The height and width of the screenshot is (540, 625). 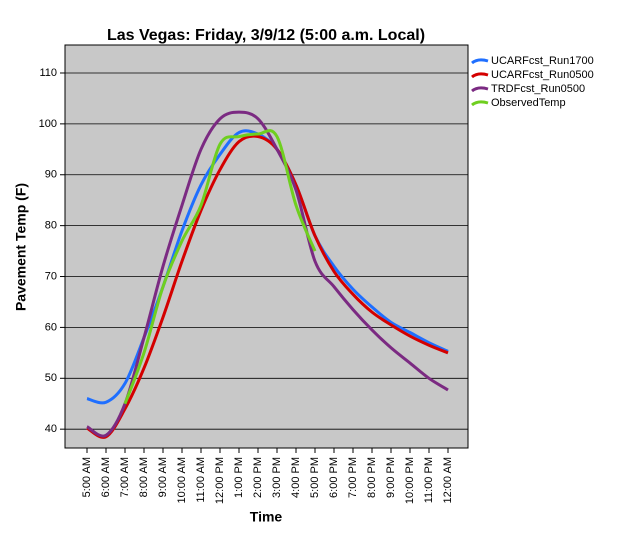 What do you see at coordinates (353, 477) in the screenshot?
I see `x-tick-label: 7:00 PM` at bounding box center [353, 477].